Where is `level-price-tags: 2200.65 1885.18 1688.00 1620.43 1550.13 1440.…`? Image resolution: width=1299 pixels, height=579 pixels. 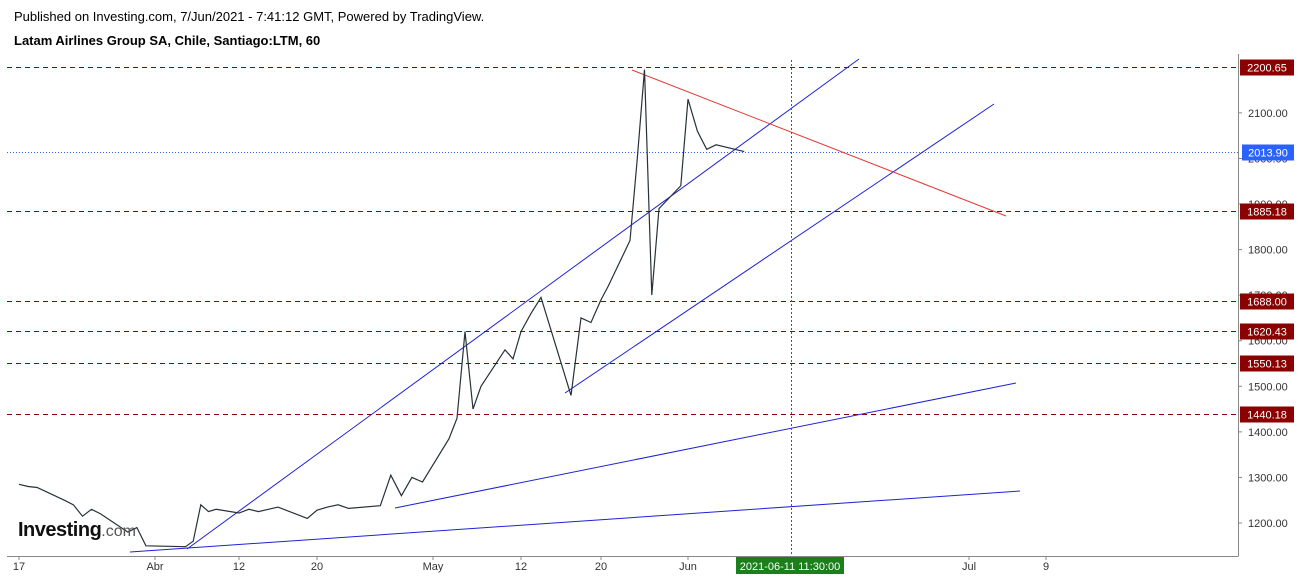
level-price-tags: 2200.65 1885.18 1688.00 1620.43 1550.13 1440.… is located at coordinates (1267, 241).